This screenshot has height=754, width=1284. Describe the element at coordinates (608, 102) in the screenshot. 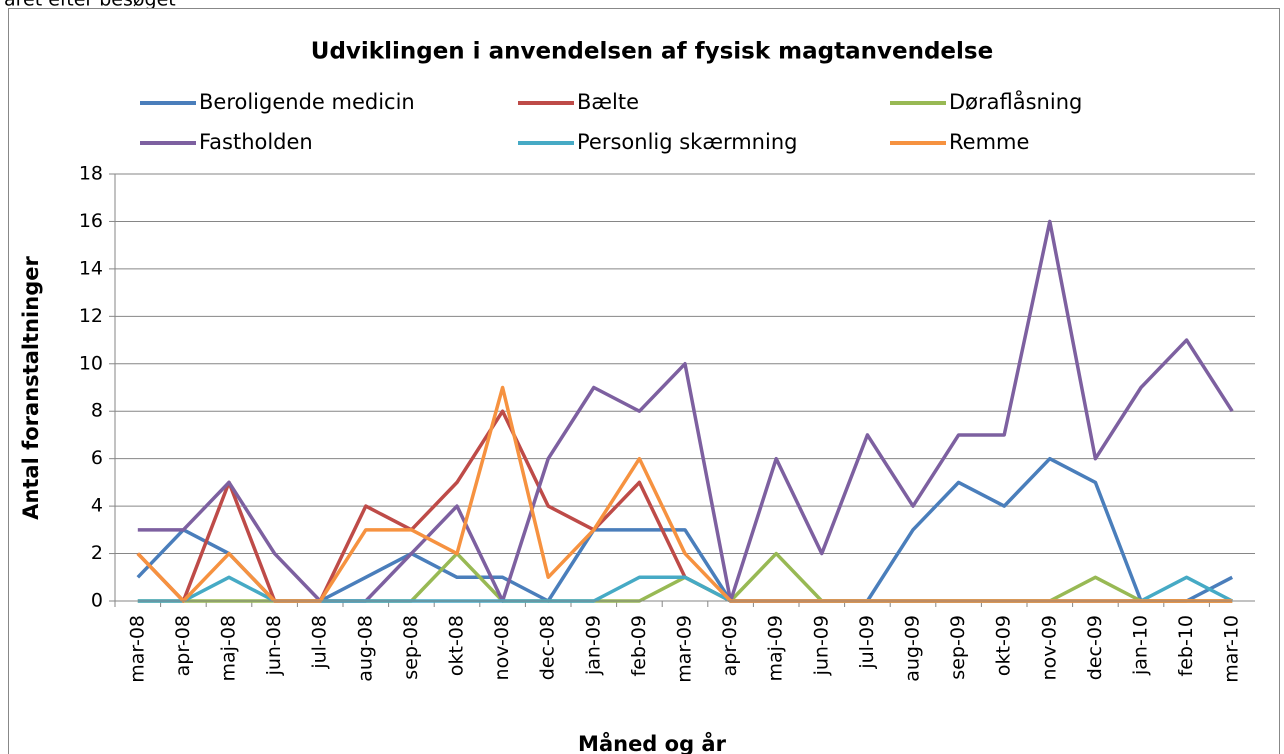

I see `legend-label: Bælte` at that location.